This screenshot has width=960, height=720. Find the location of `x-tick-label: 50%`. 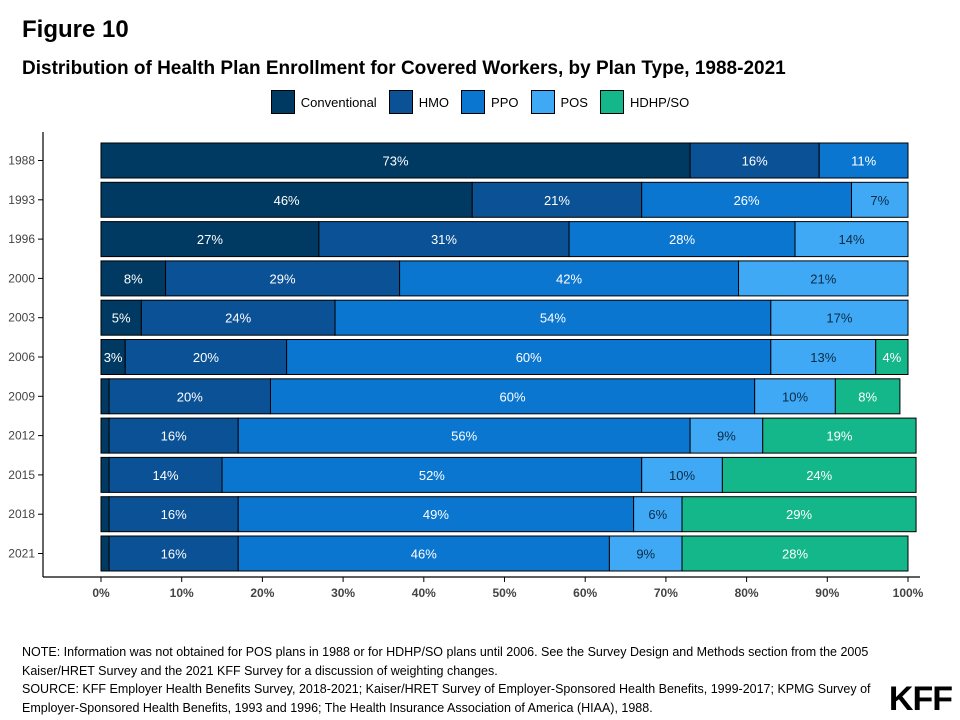

x-tick-label: 50% is located at coordinates (504, 593).